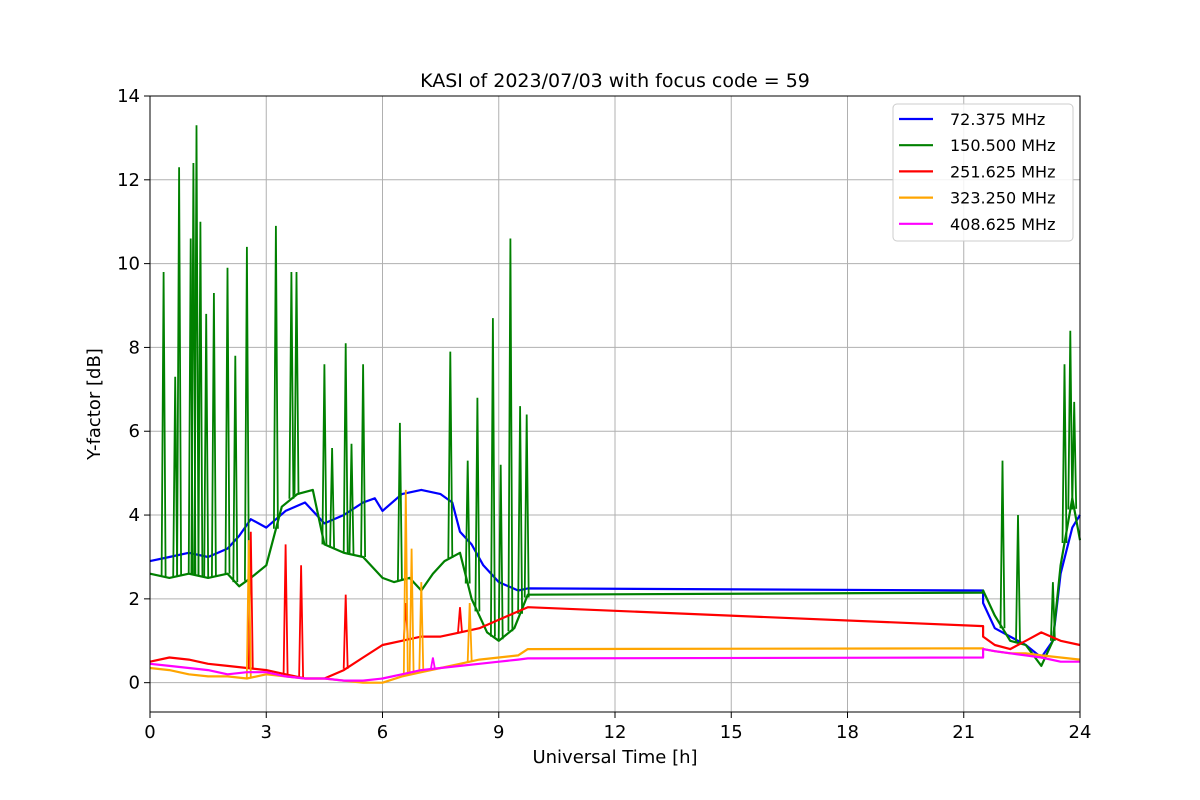 The height and width of the screenshot is (800, 1200). I want to click on legend-box, so click(983, 172).